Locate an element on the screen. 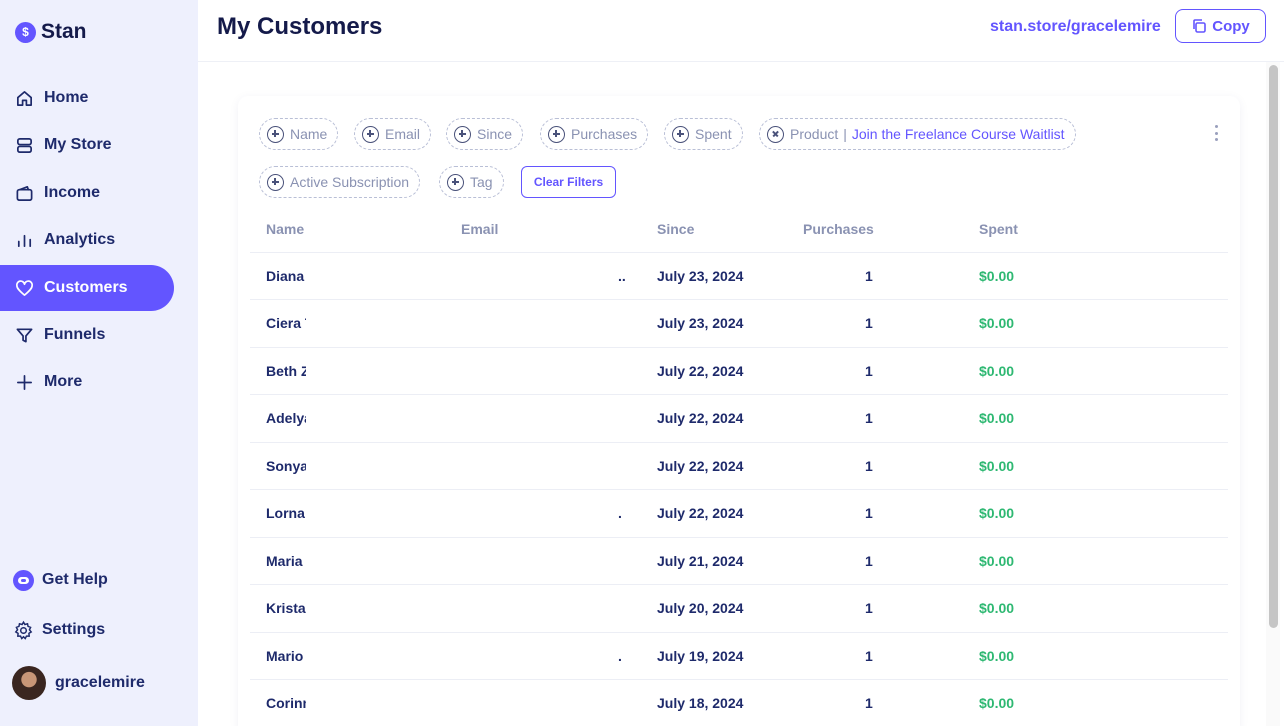  filter-chip-email: Email is located at coordinates (393, 134).